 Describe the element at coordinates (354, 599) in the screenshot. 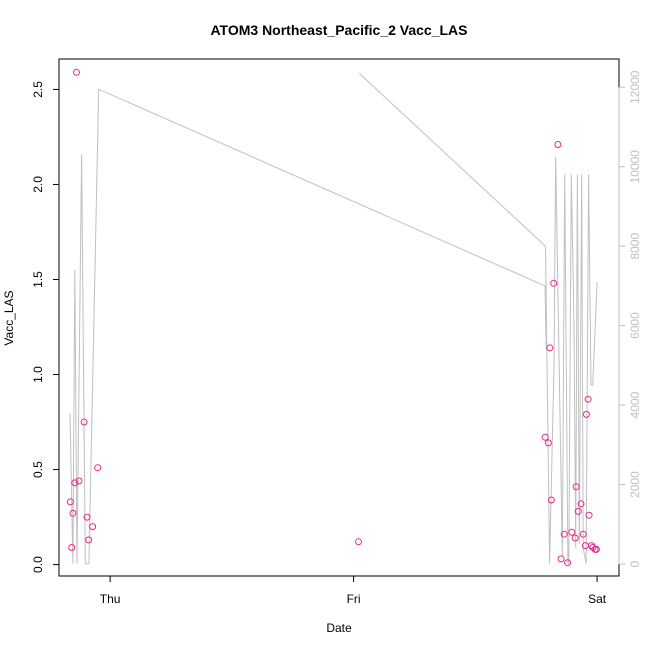

I see `x-tick-label: Fri` at that location.